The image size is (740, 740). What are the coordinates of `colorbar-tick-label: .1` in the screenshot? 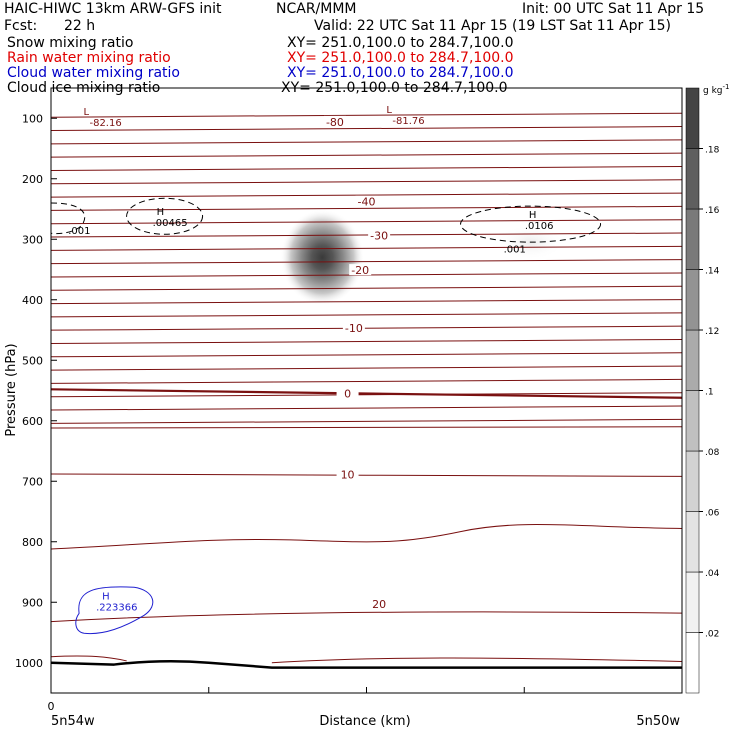 It's located at (709, 393).